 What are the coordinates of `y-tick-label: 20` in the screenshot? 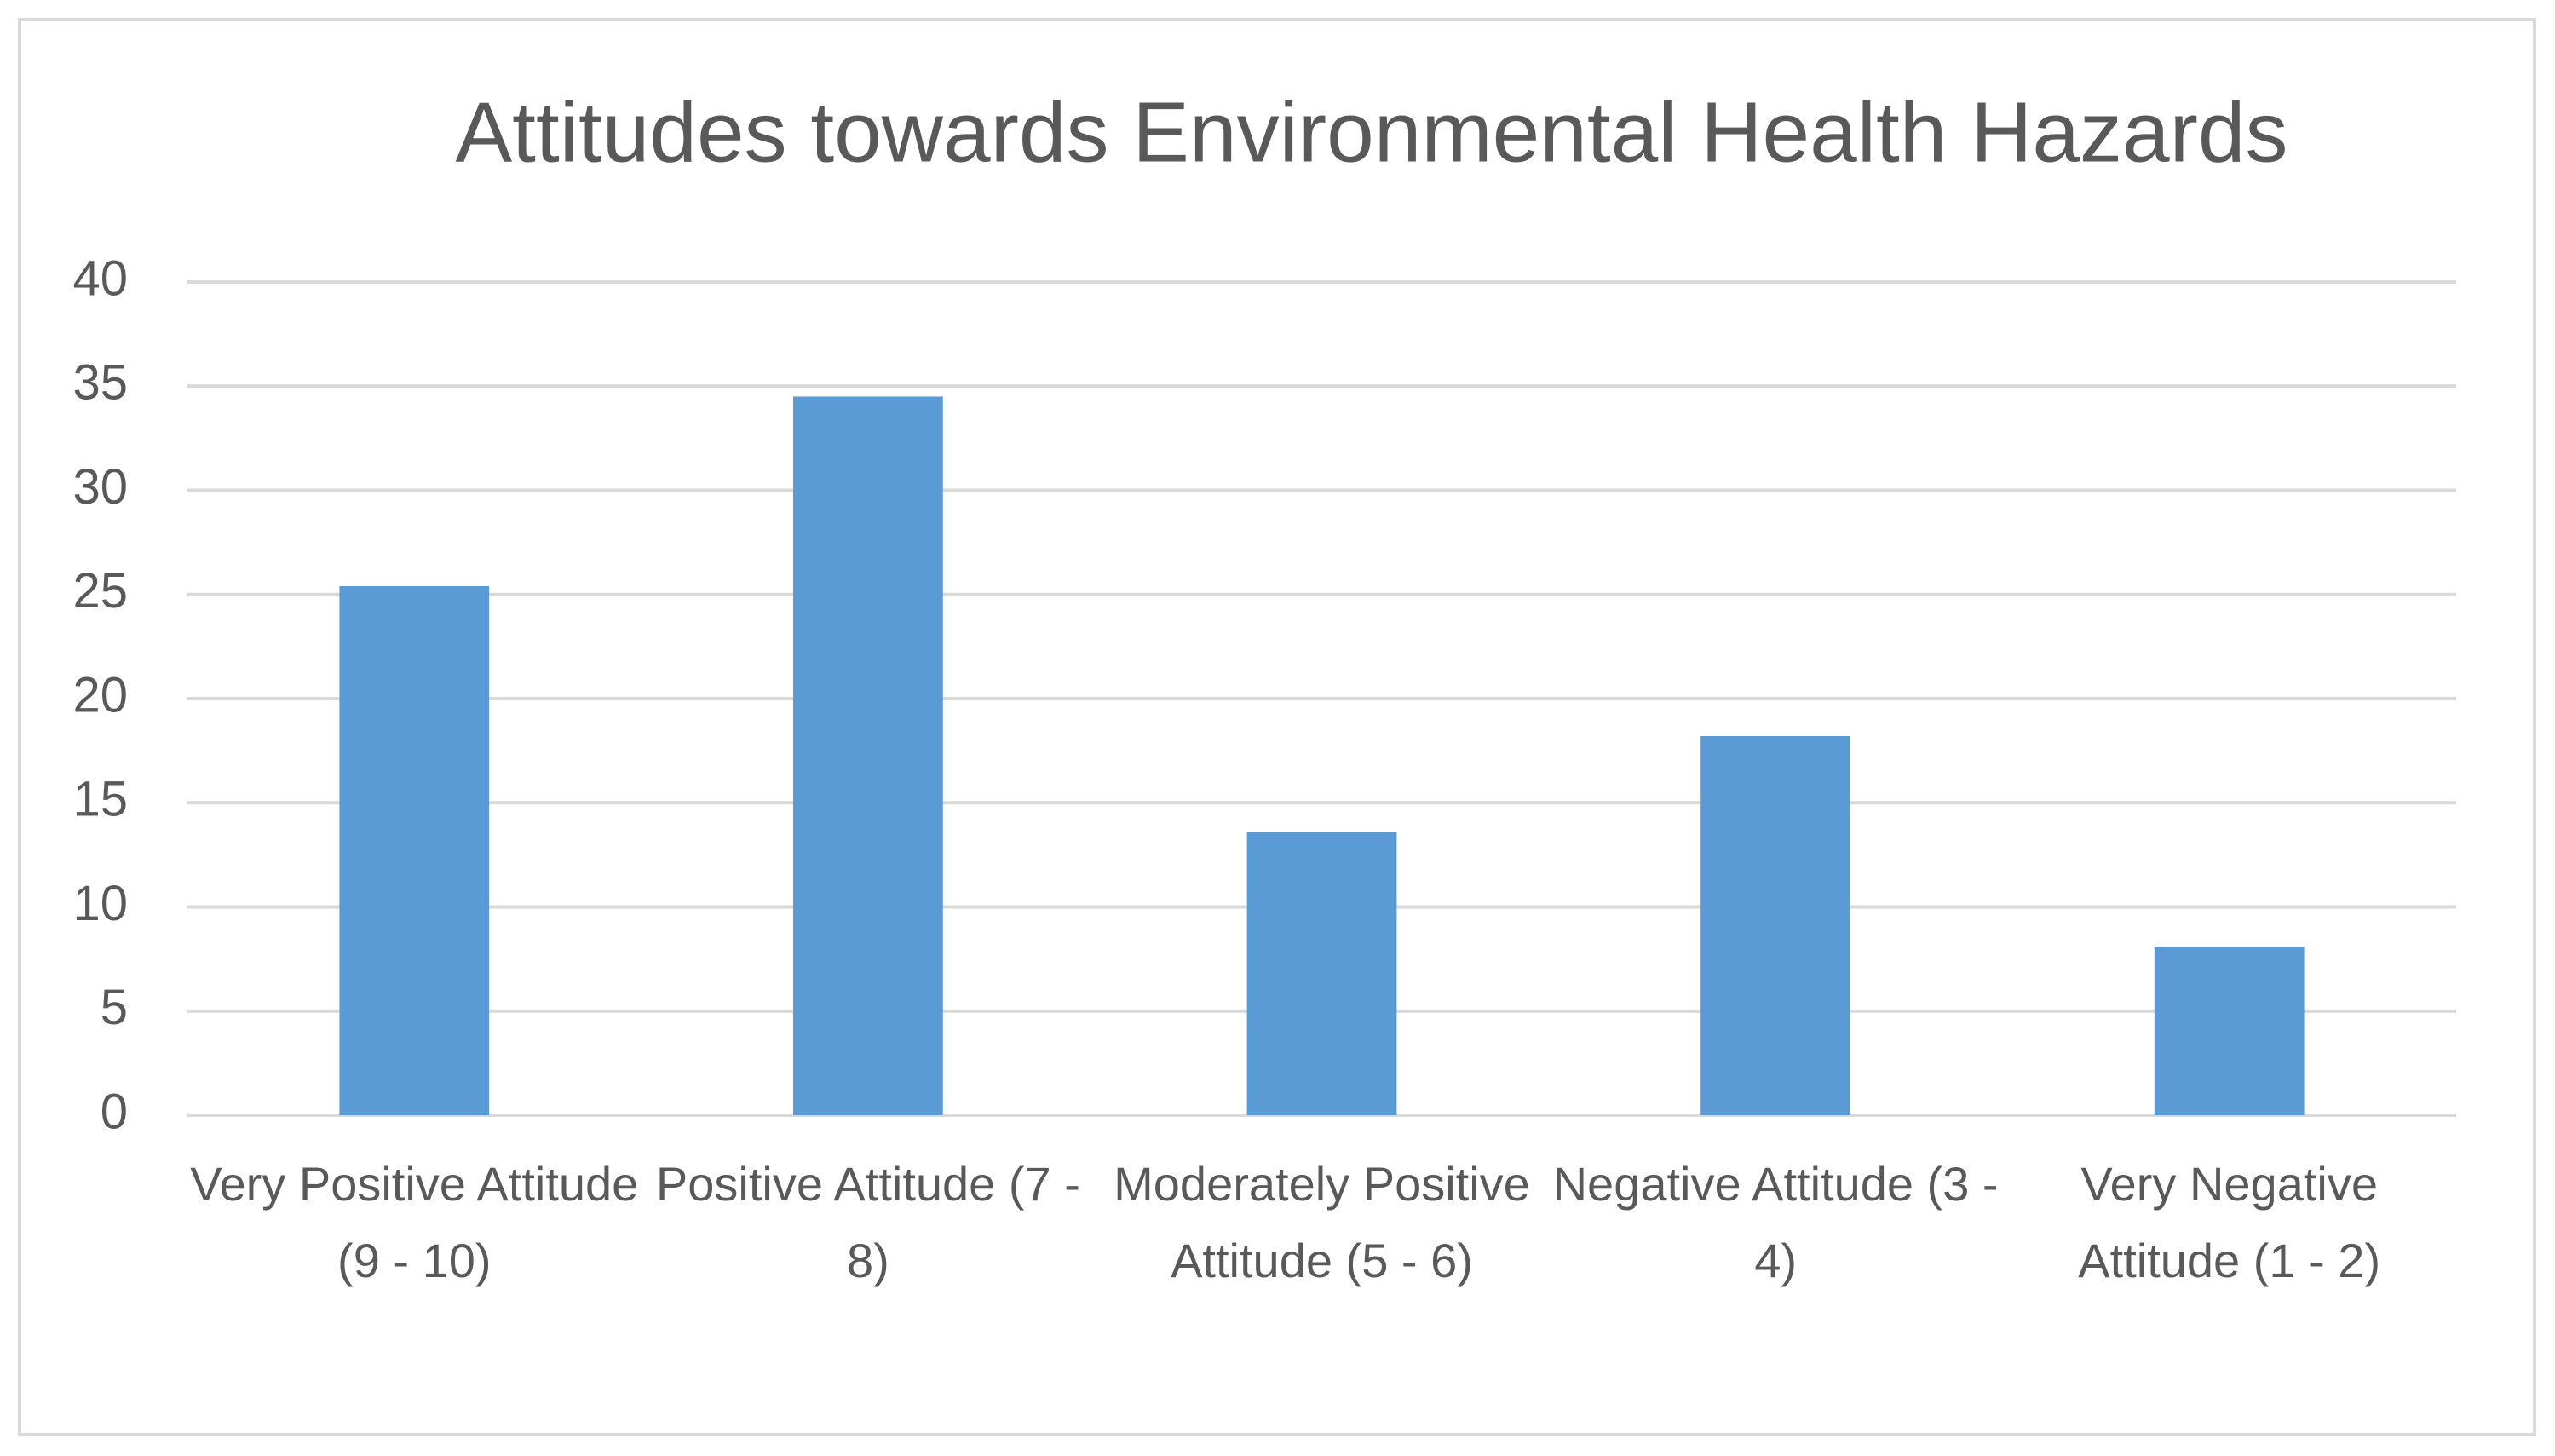 It's located at (100, 694).